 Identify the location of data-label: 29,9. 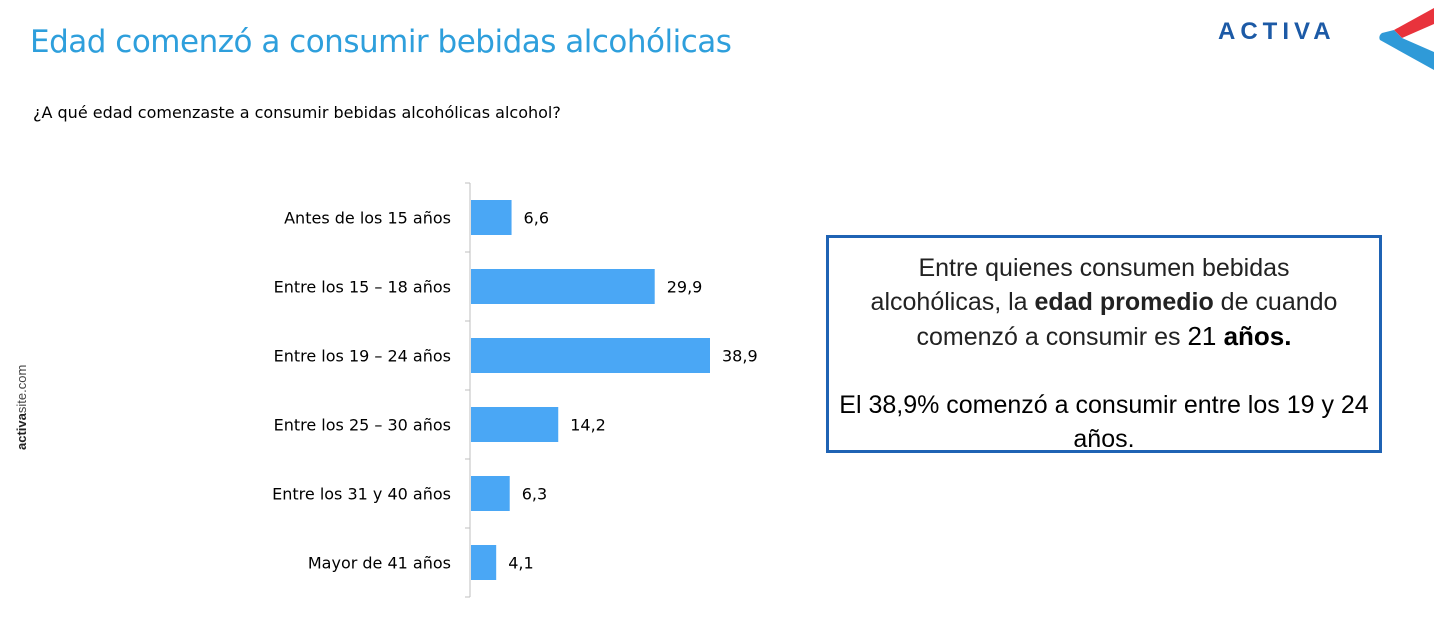
(685, 287).